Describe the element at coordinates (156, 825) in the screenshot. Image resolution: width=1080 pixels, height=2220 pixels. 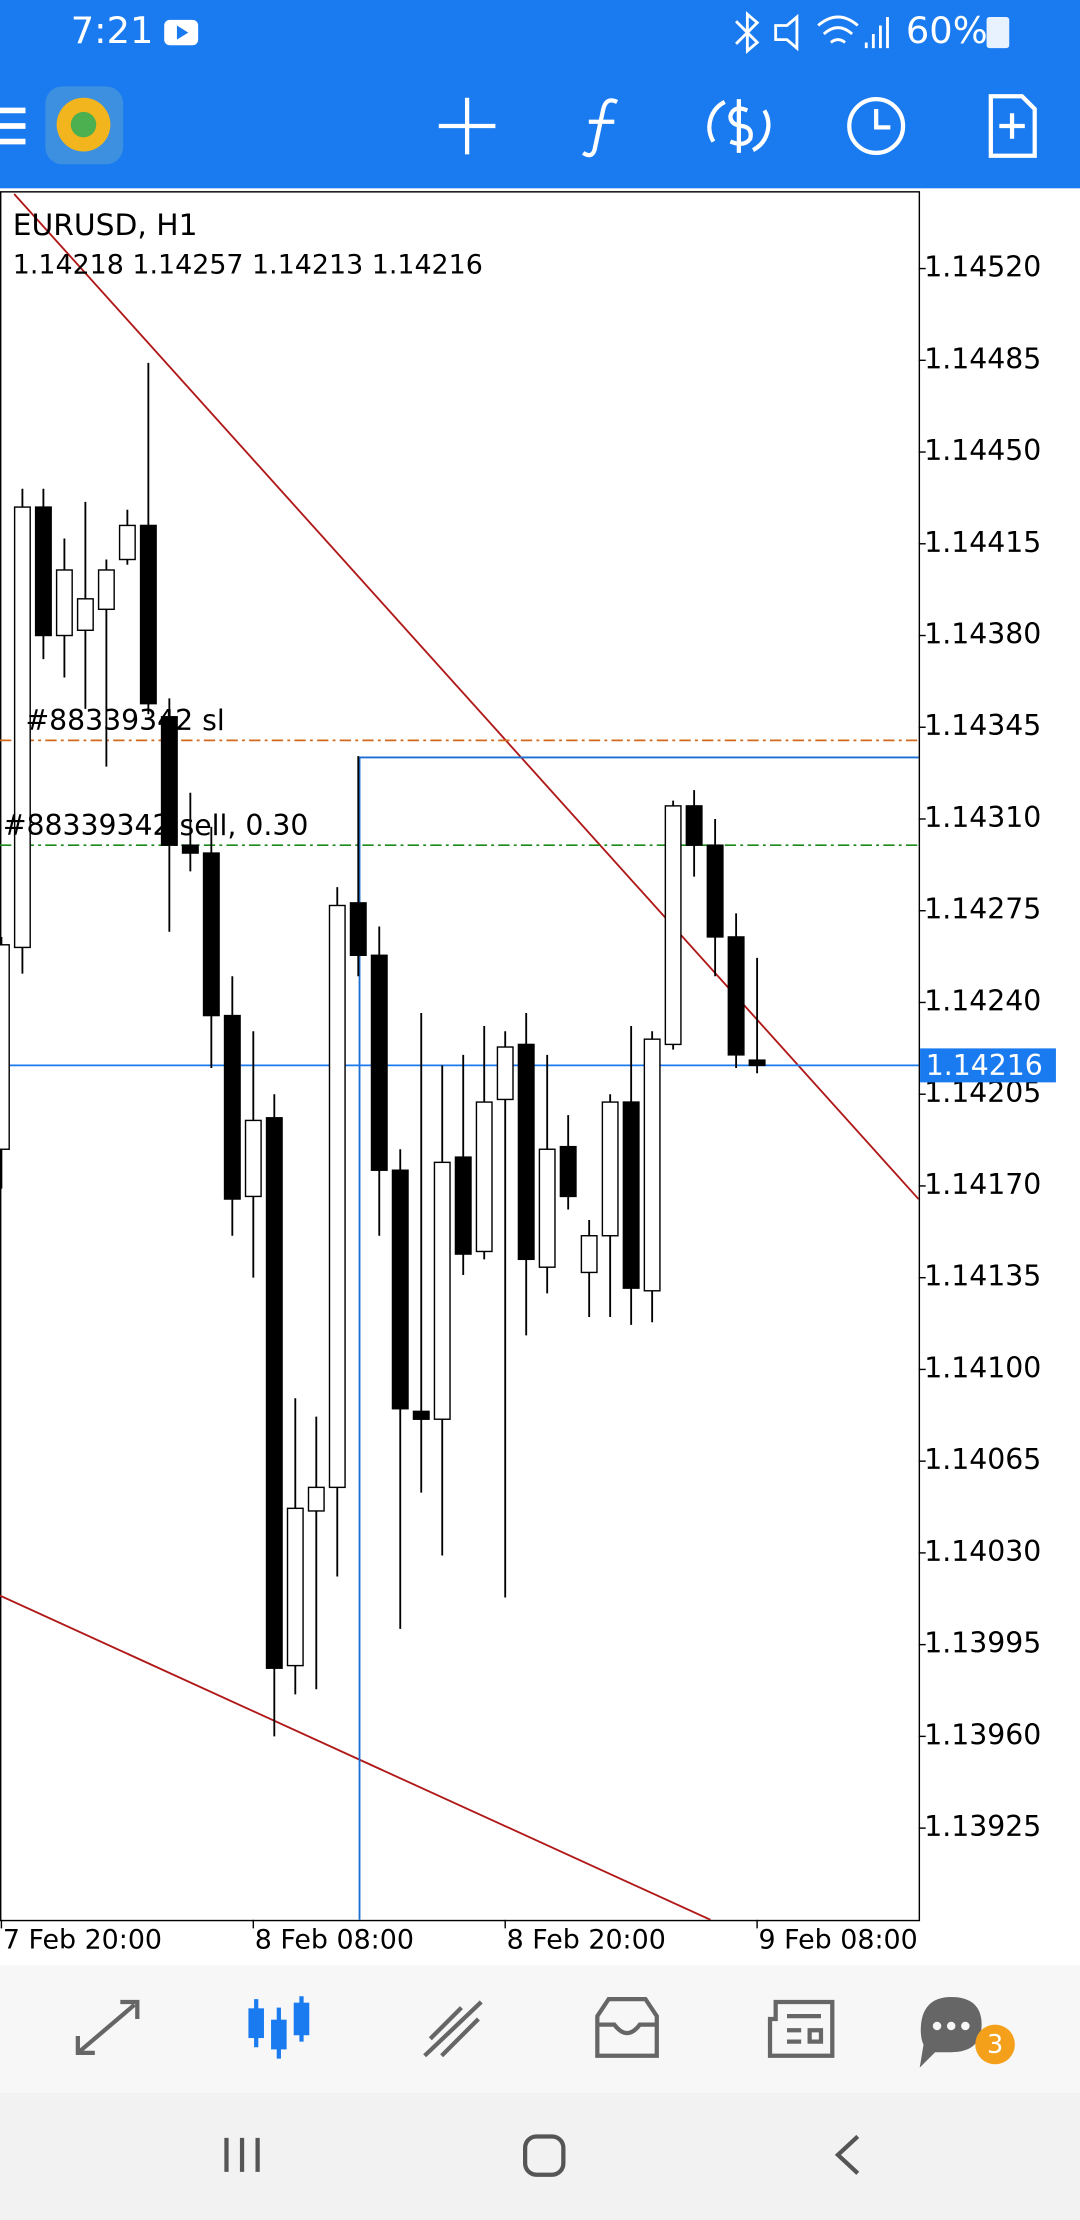
I see `order-level-label: #88339342 sell, 0.30` at that location.